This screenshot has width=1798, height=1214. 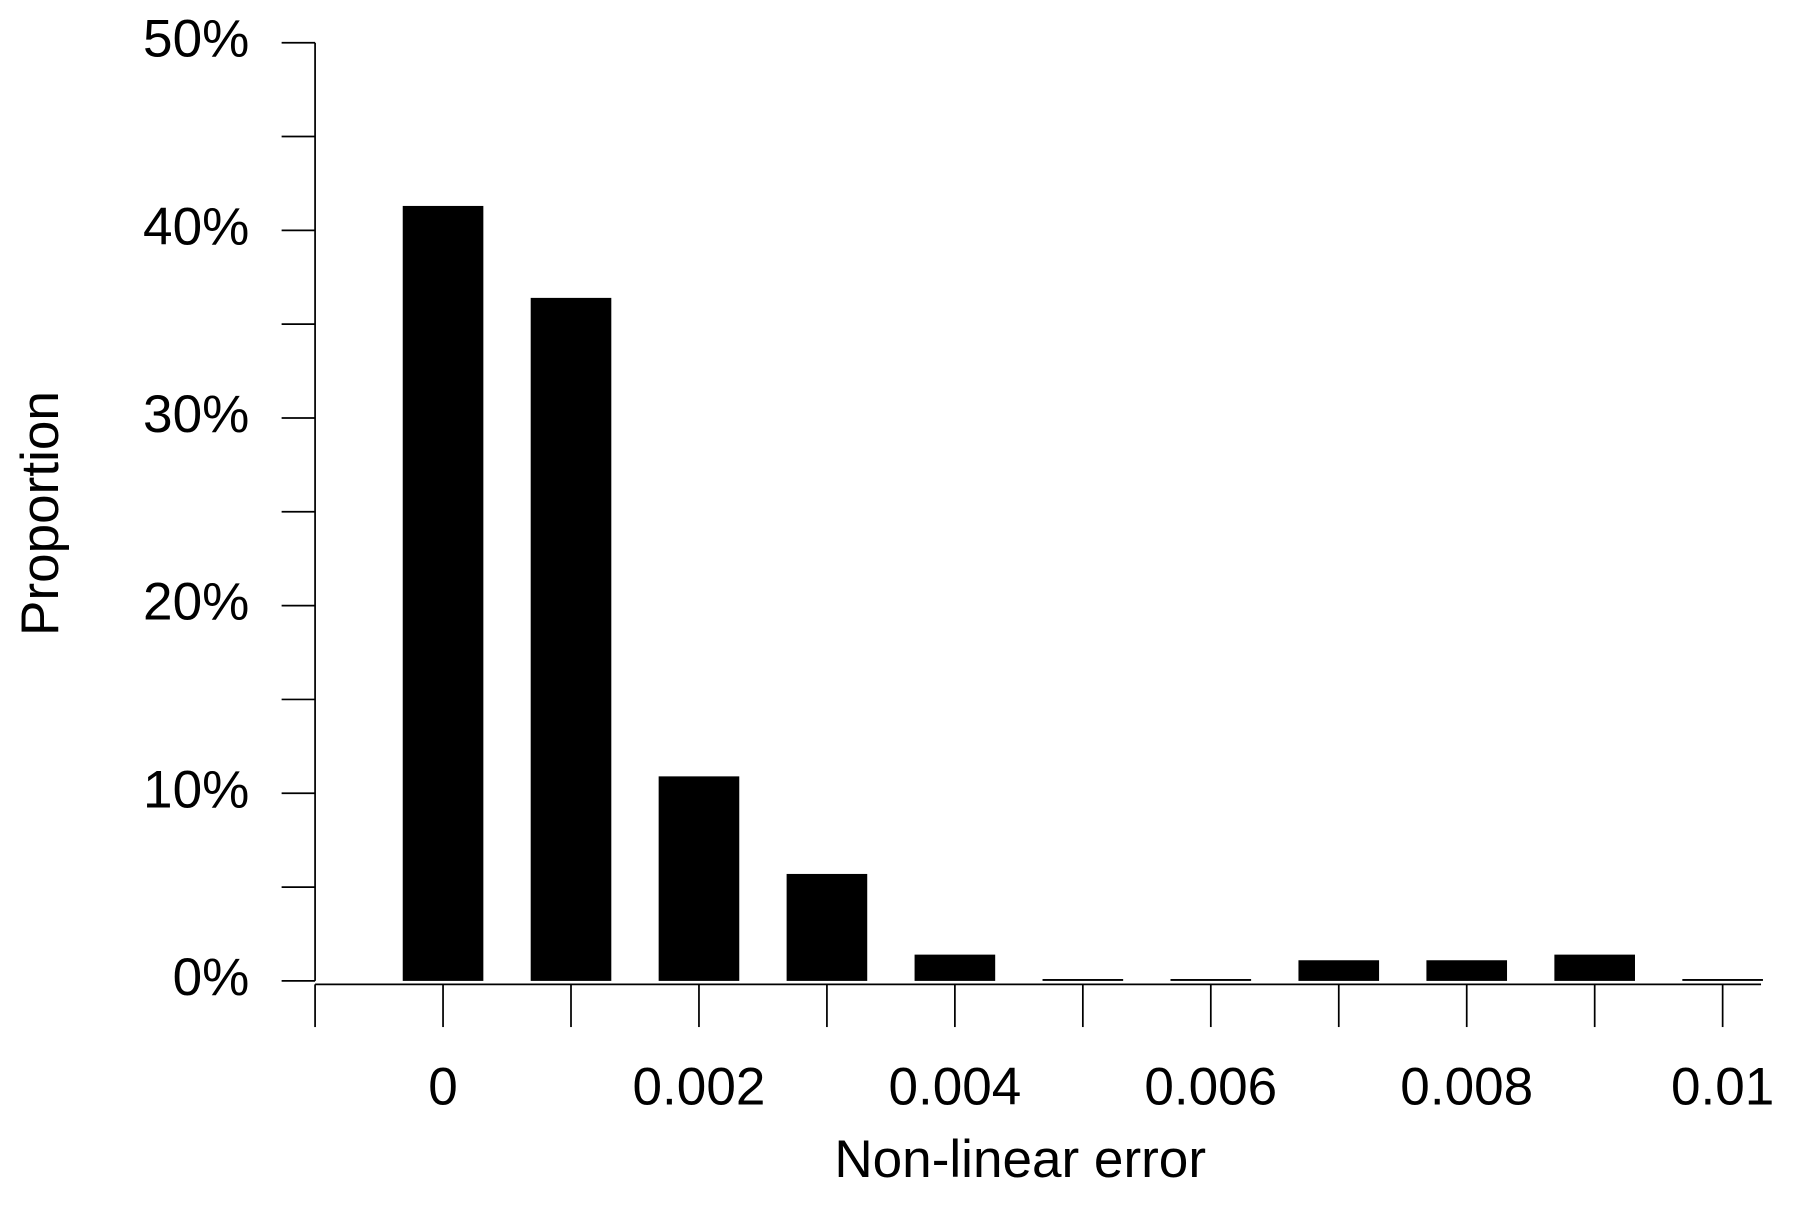 I want to click on y-axis-title: Proportion, so click(x=40, y=513).